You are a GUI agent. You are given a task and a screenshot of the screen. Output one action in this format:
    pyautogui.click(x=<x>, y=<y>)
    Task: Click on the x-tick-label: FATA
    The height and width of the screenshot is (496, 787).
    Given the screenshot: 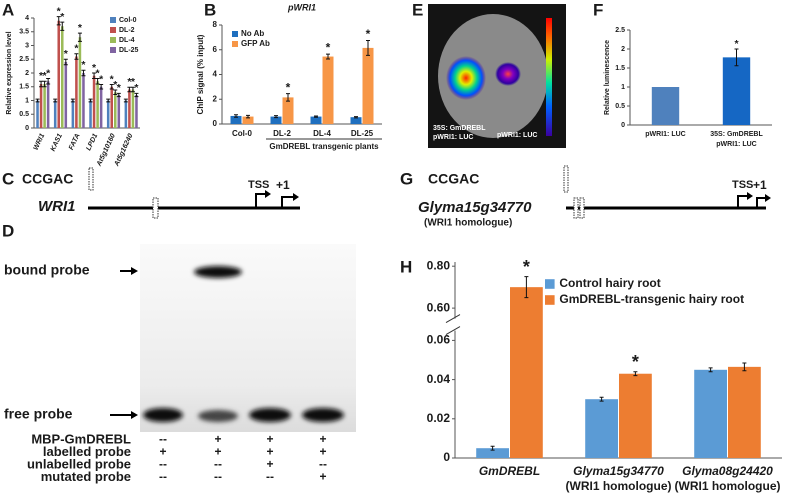 What is the action you would take?
    pyautogui.click(x=75, y=142)
    